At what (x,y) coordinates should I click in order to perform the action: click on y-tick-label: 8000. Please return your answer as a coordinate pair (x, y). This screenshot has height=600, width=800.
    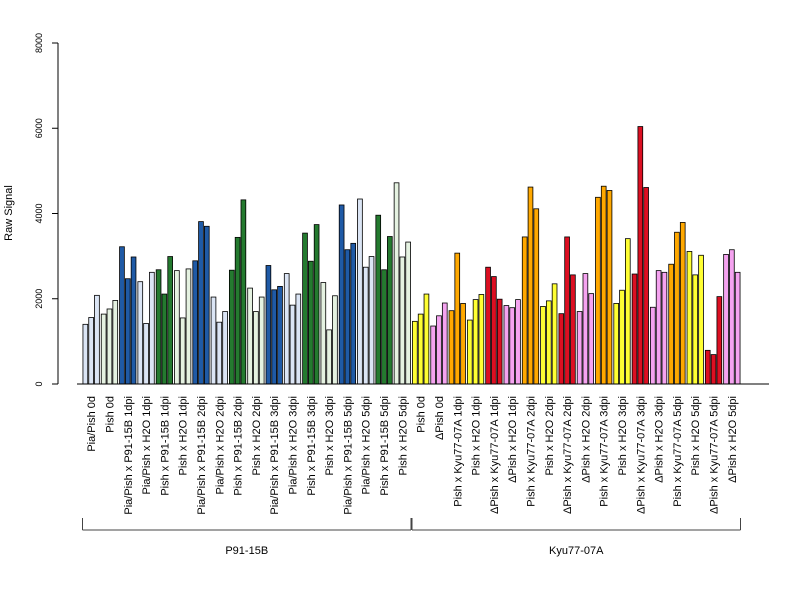
    Looking at the image, I should click on (39, 43).